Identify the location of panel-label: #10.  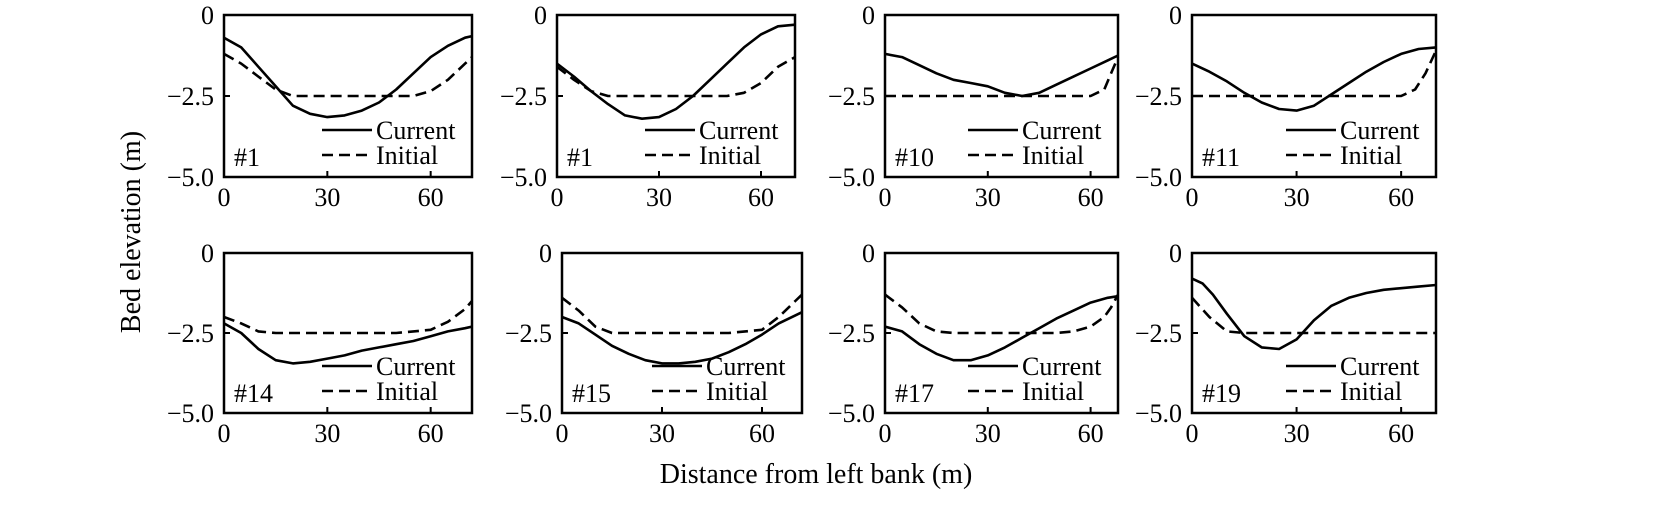
(914, 157).